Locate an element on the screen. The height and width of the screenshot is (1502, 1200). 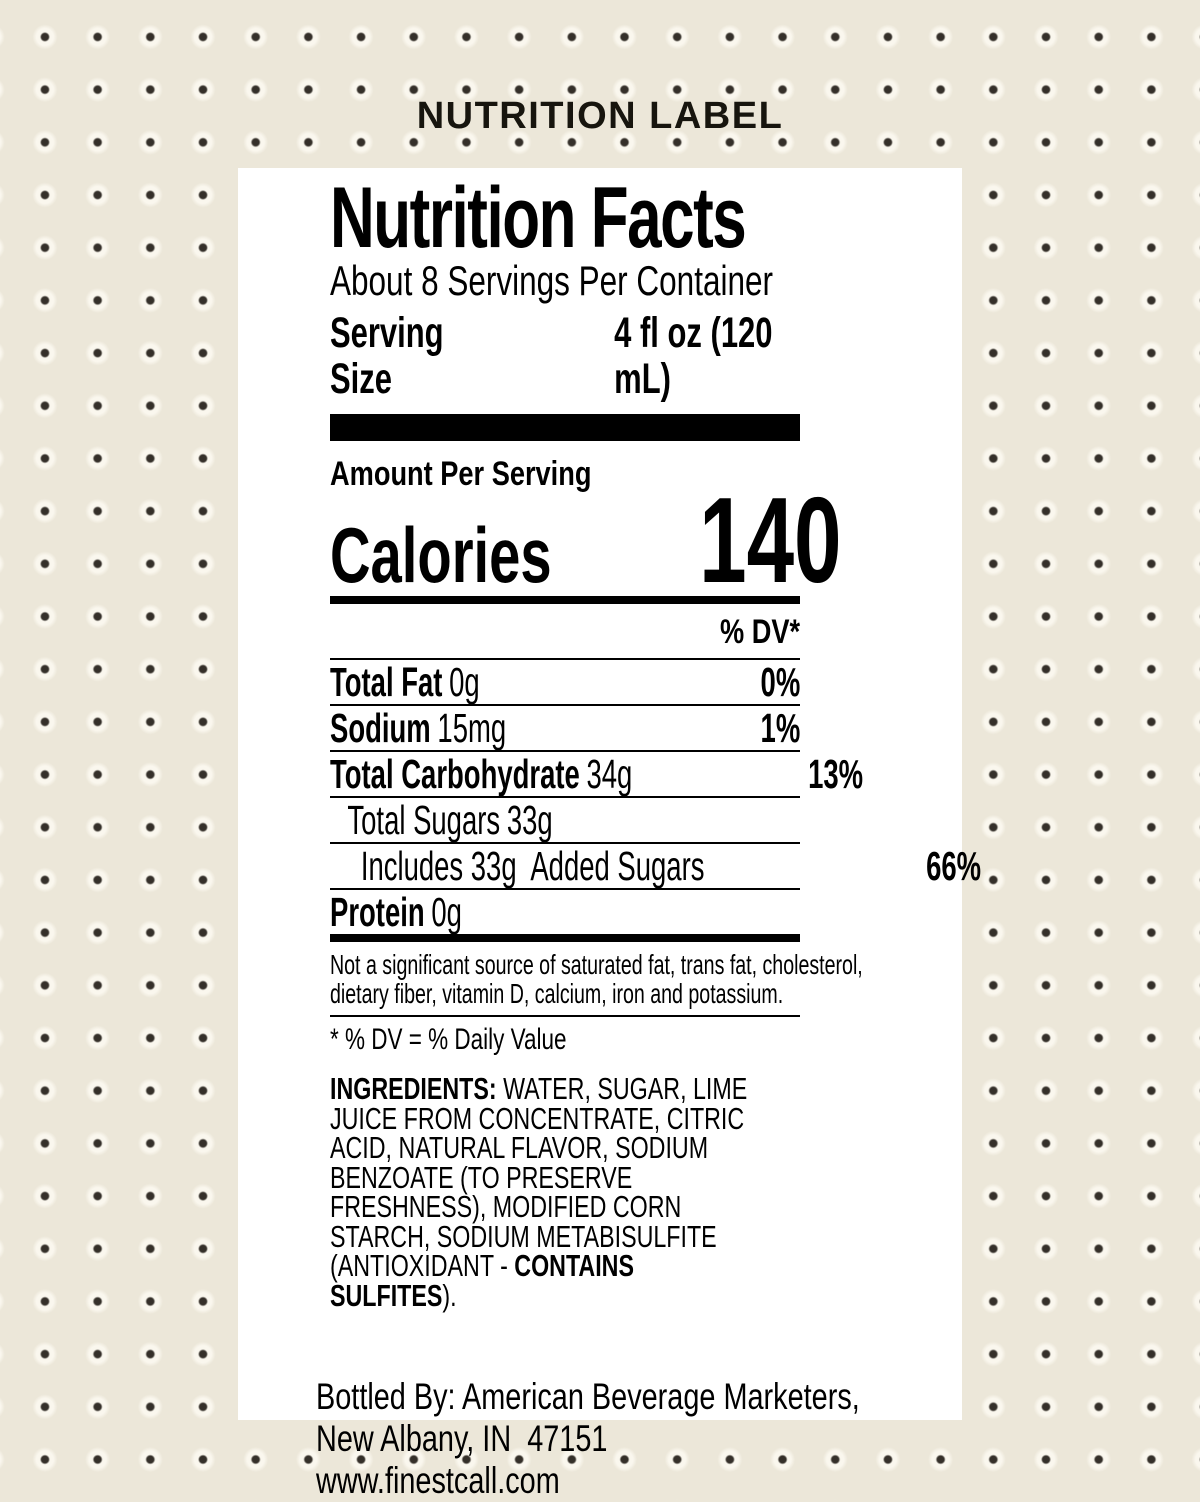
bottler-line: Bottled By: American Beverage Marketers, is located at coordinates (588, 1396).